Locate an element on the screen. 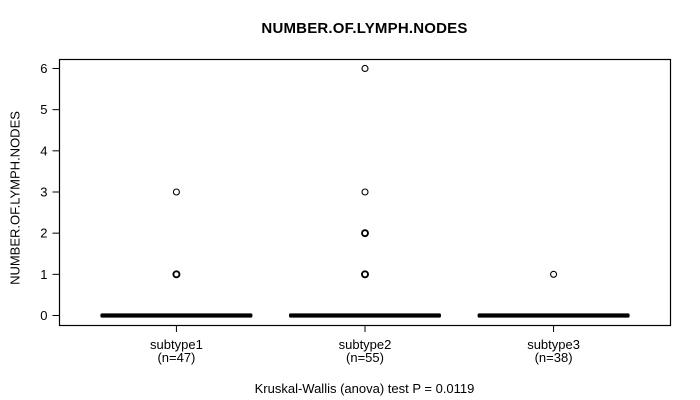  group-size-label: (n=38) is located at coordinates (554, 357).